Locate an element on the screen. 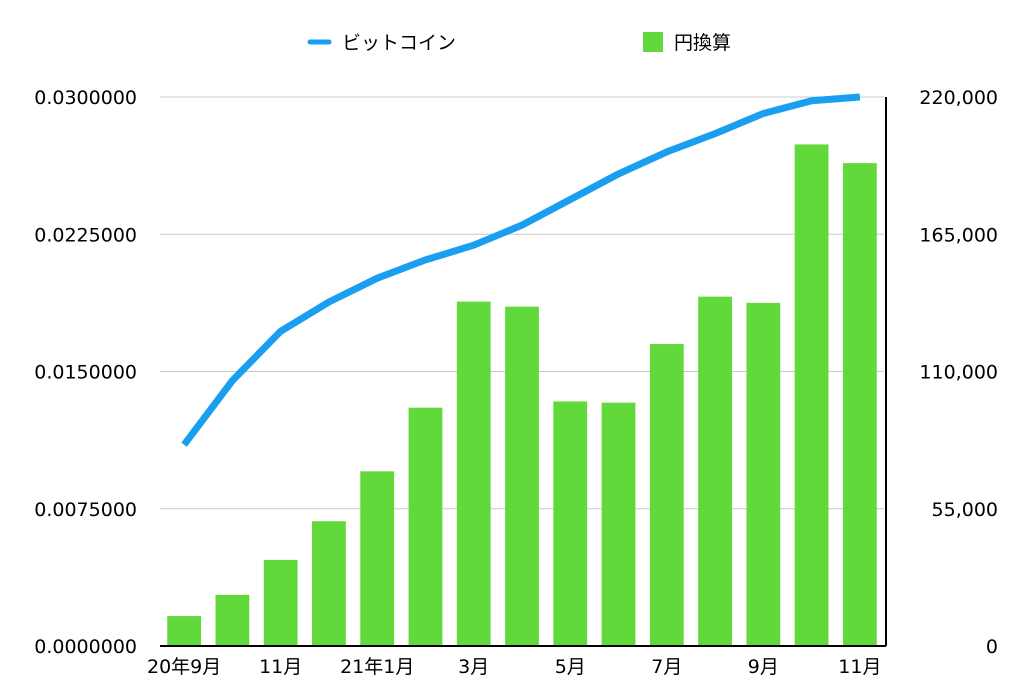 This screenshot has width=1024, height=694. right-tick-label: 55,000 is located at coordinates (965, 510).